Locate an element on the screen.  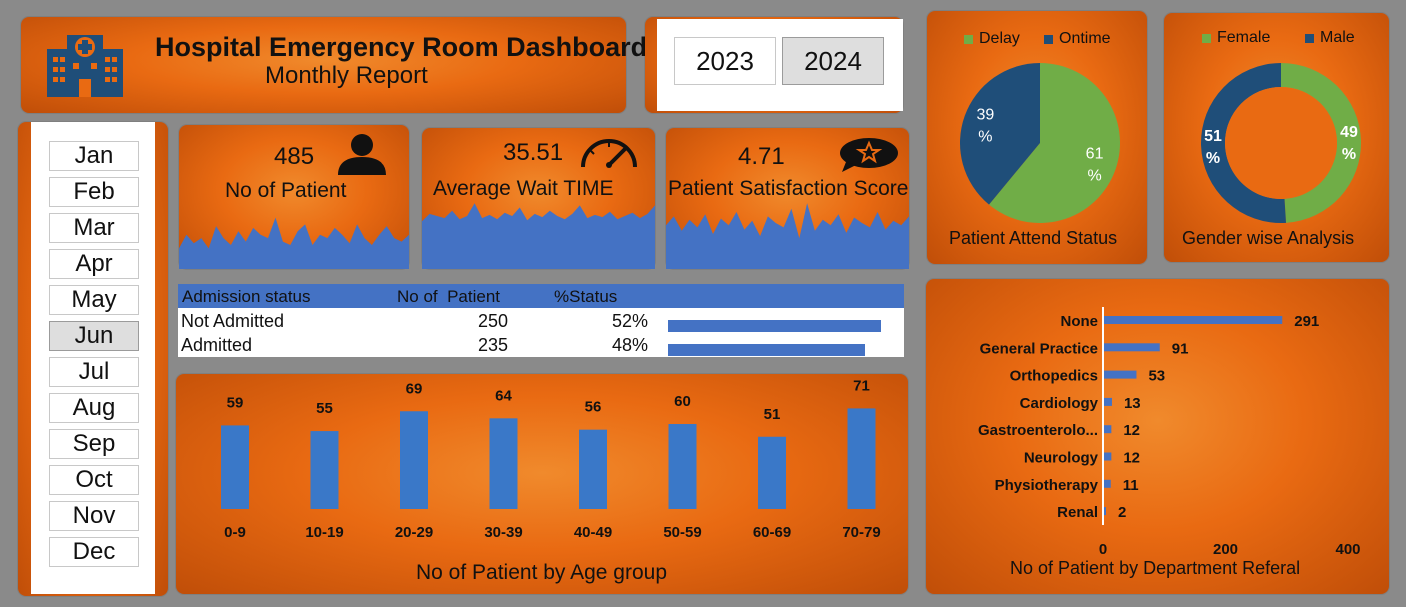
slice-female is located at coordinates (1321, 143).